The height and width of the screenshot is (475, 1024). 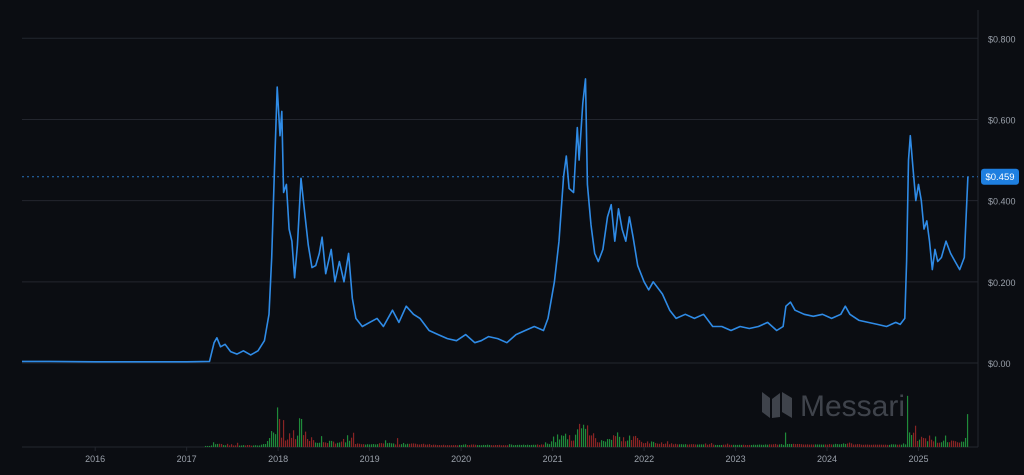 What do you see at coordinates (370, 459) in the screenshot?
I see `x-tick-label: 2019` at bounding box center [370, 459].